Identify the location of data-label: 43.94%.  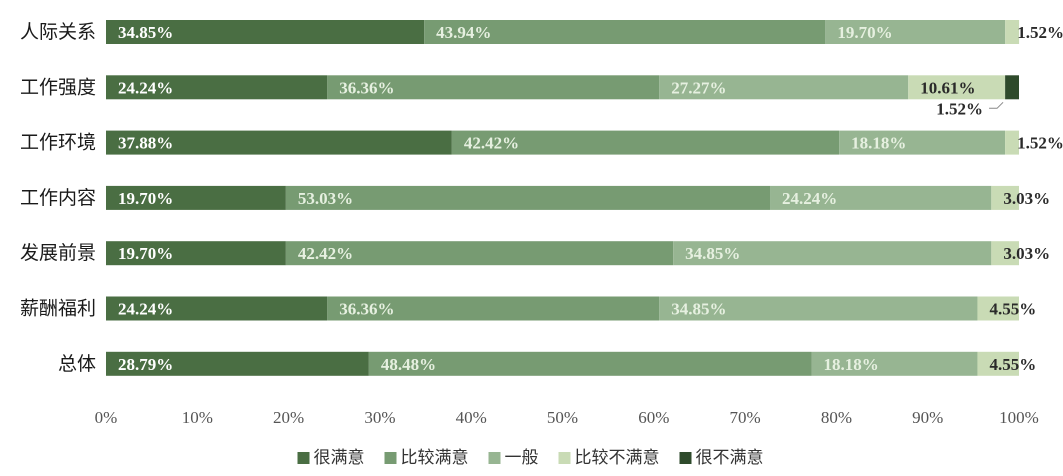
(463, 32).